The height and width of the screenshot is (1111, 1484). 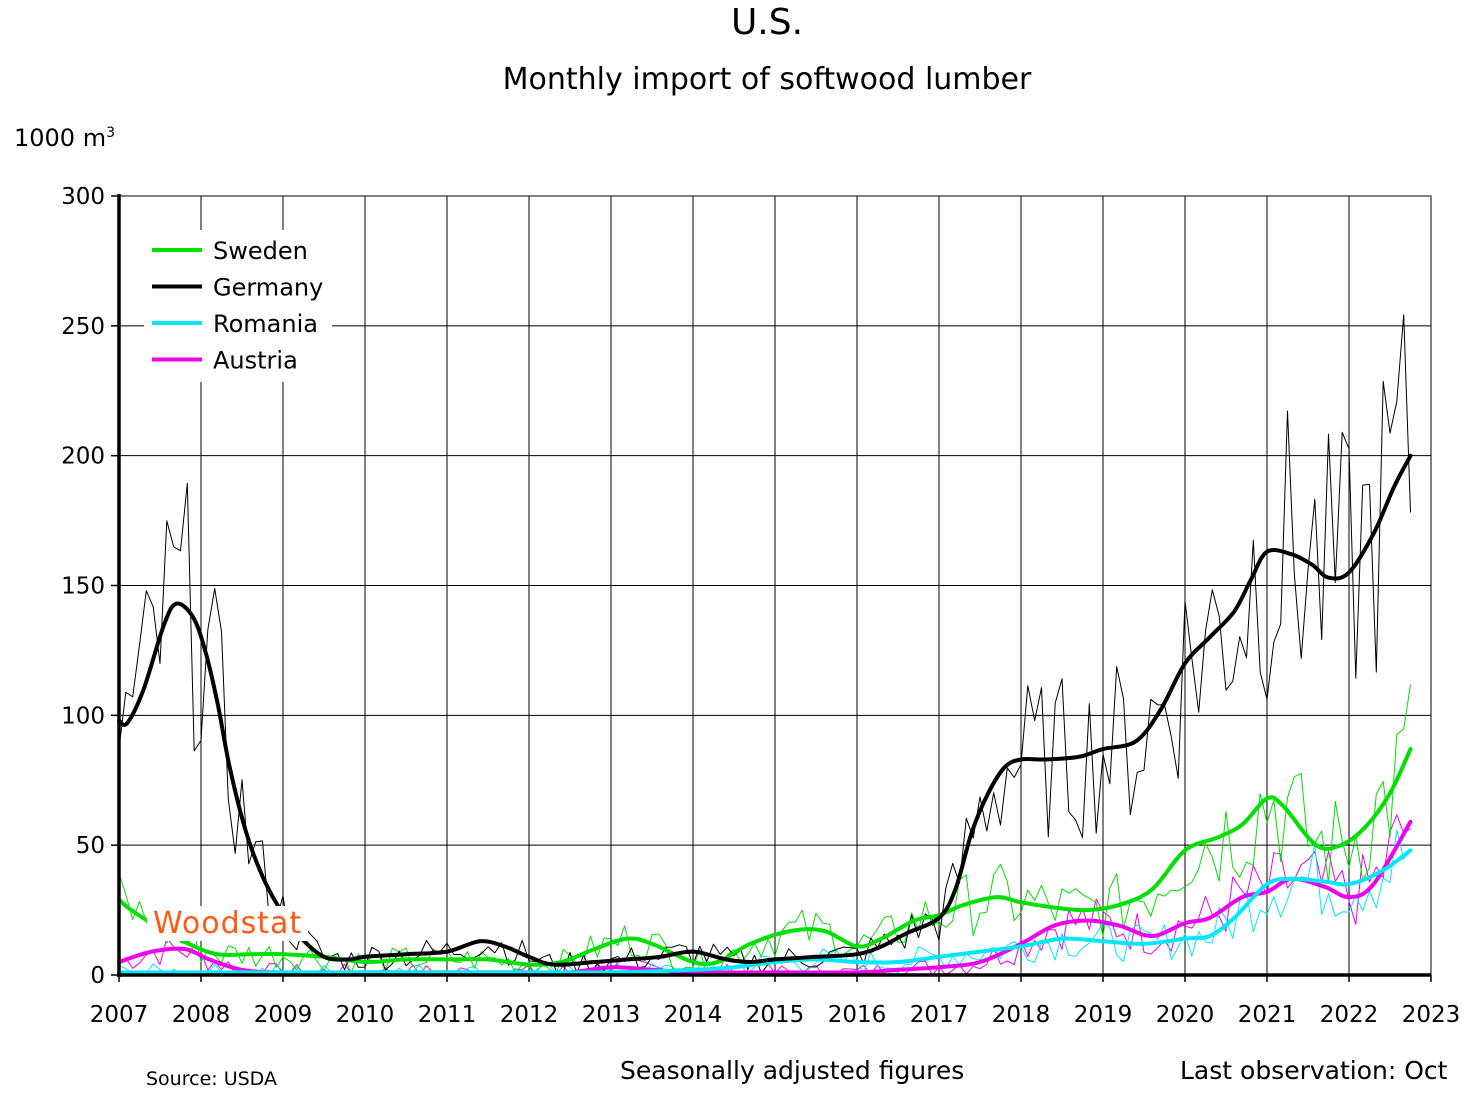 What do you see at coordinates (111, 133) in the screenshot?
I see `unit-exponent: 3` at bounding box center [111, 133].